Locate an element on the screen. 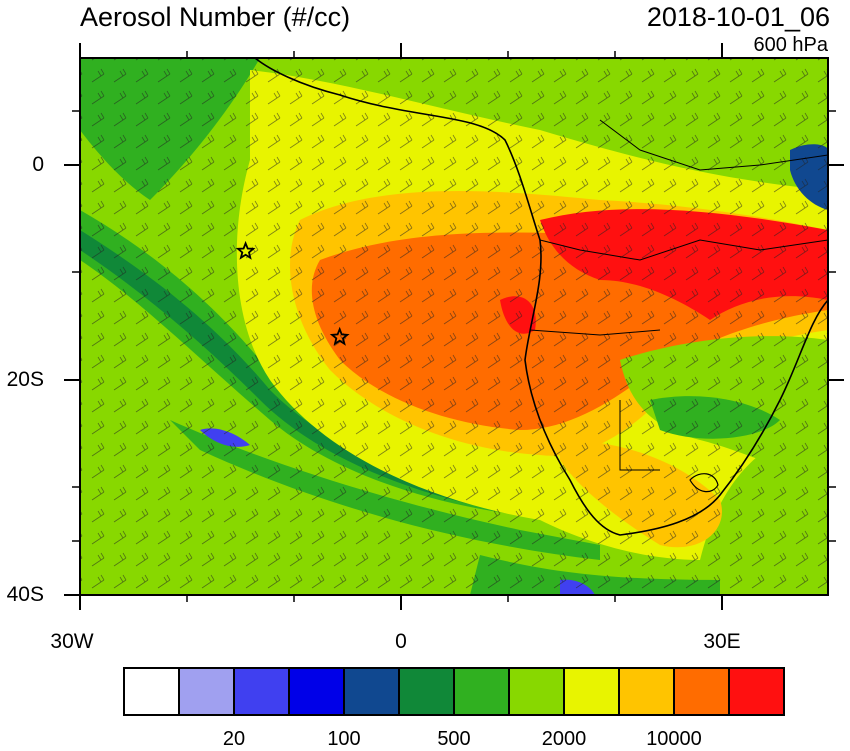 The image size is (850, 751). lon-tick-30w: 30W is located at coordinates (72, 641).